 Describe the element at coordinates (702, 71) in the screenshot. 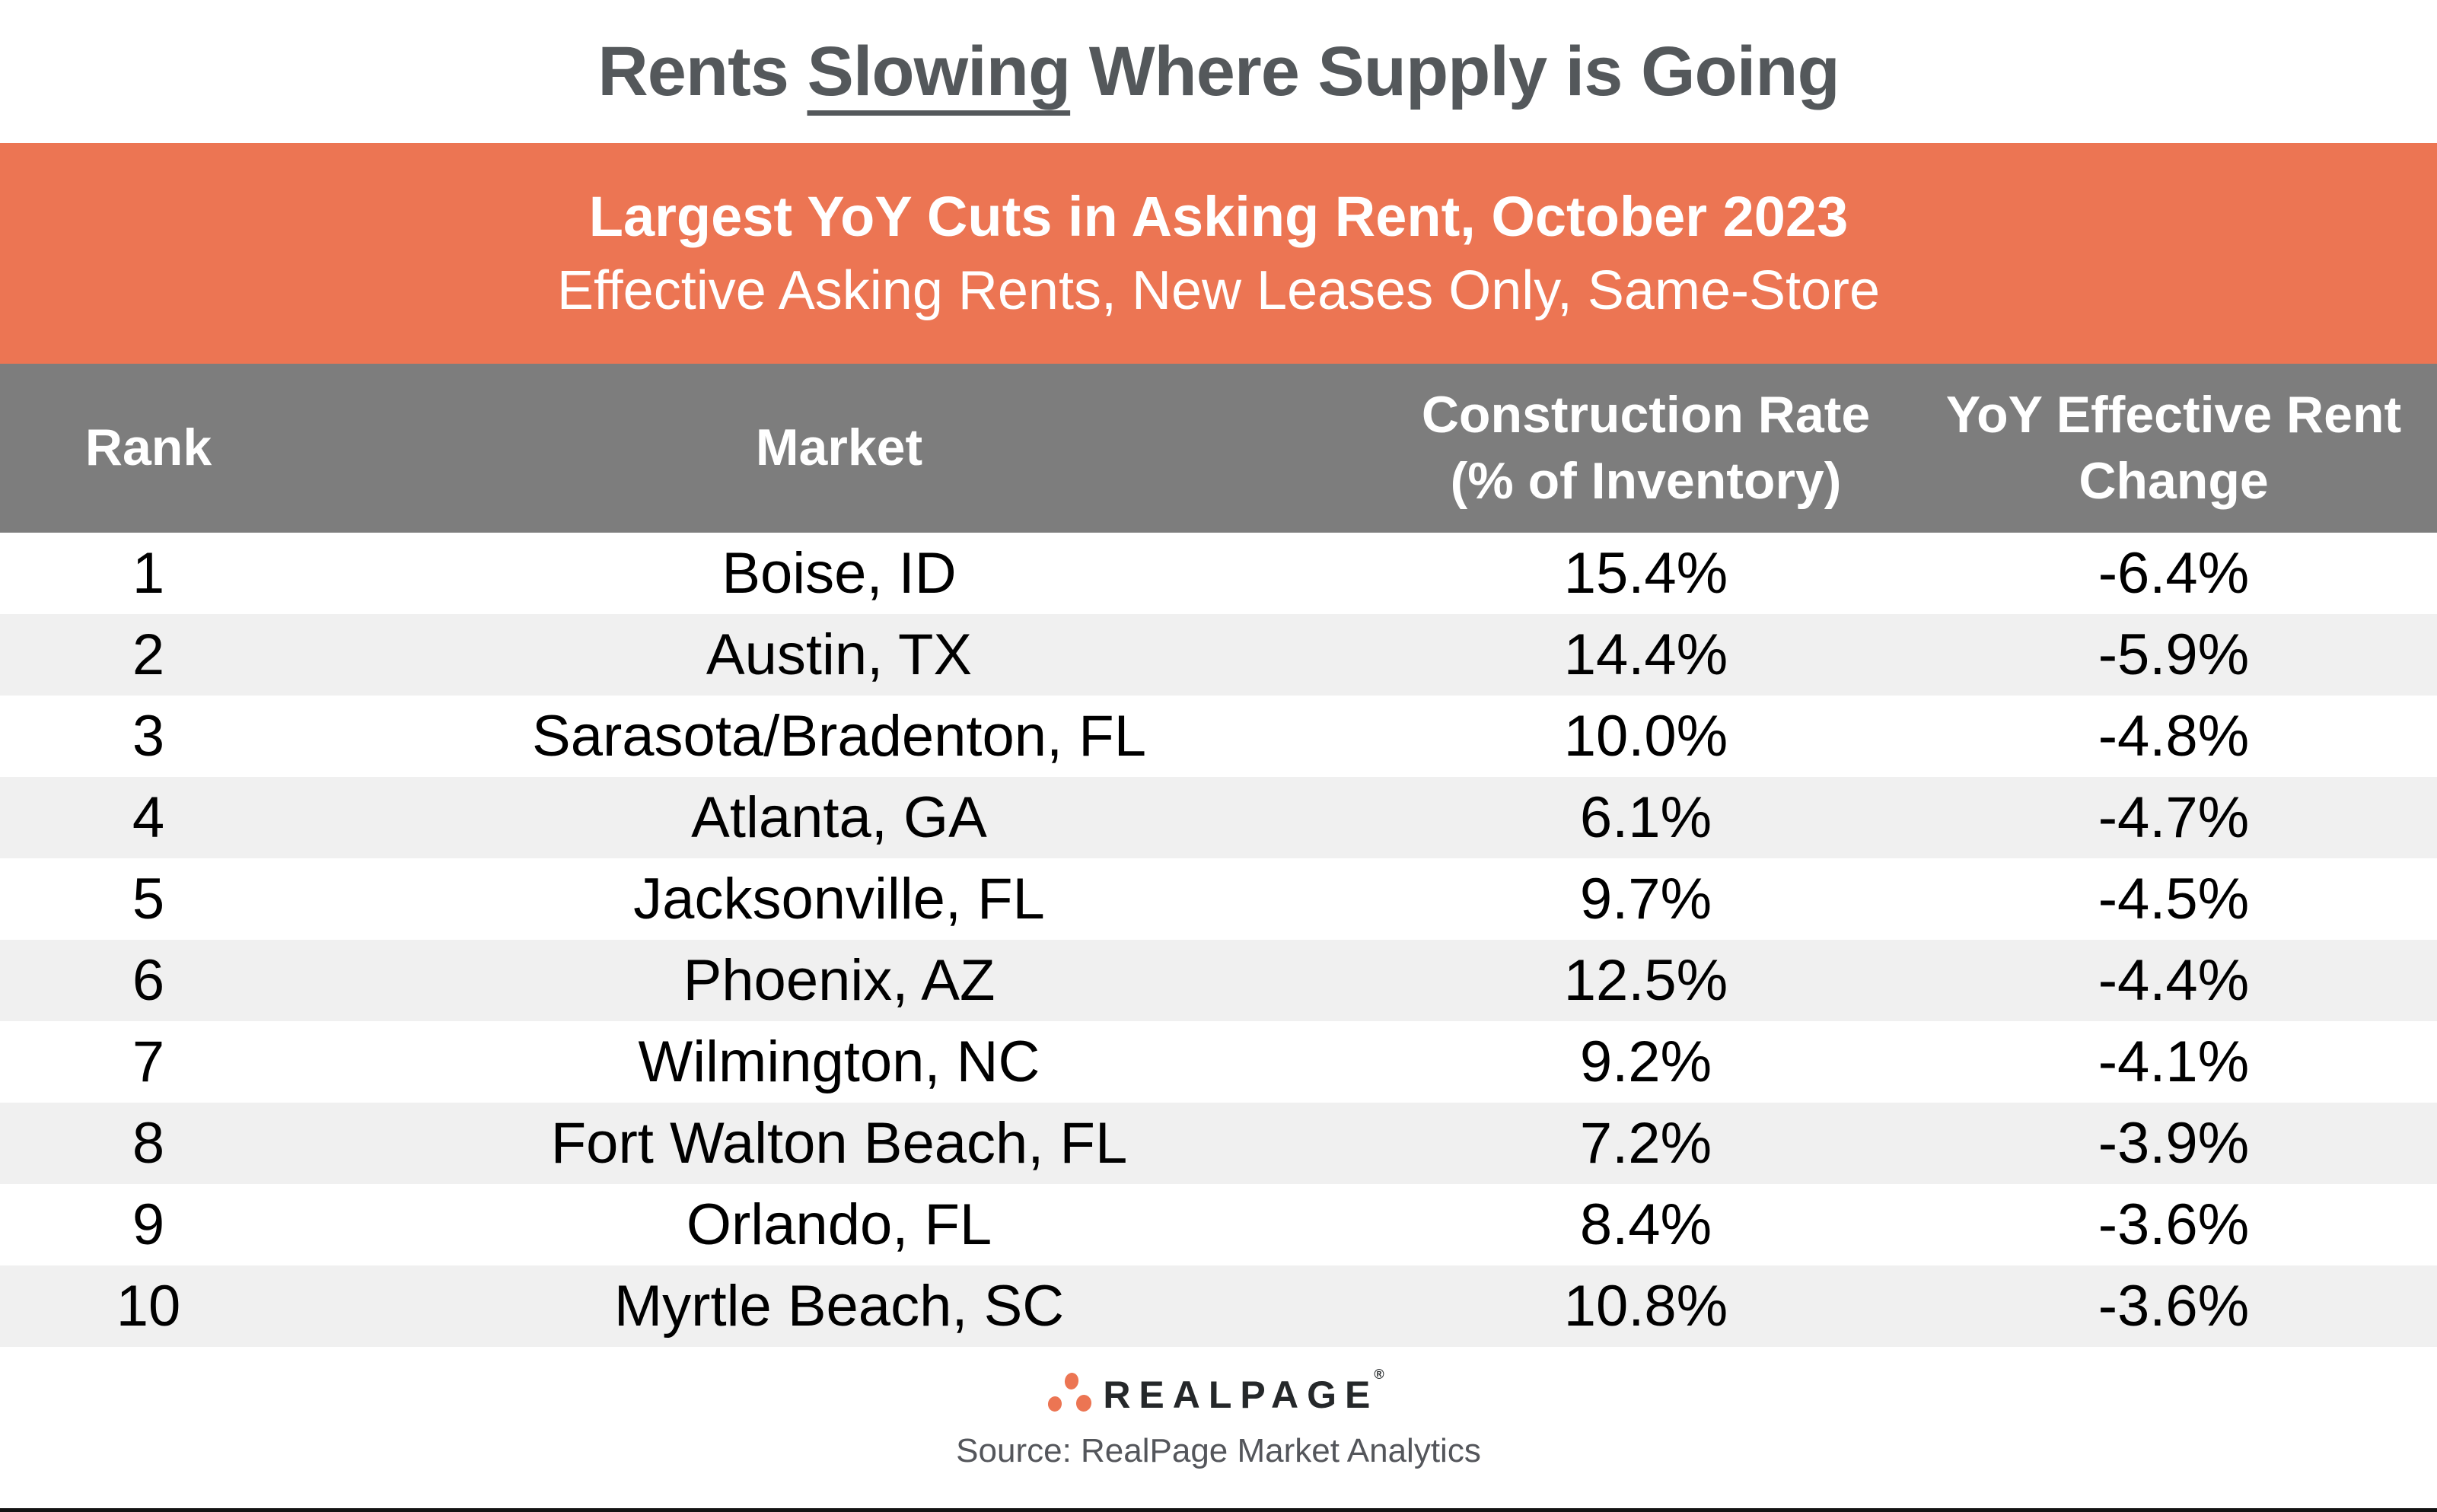

I see `page-title-prefix: Rents` at that location.